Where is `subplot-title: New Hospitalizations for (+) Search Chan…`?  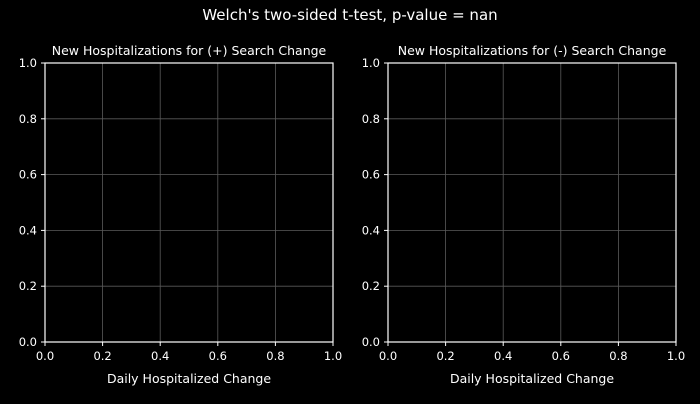 subplot-title: New Hospitalizations for (+) Search Chan… is located at coordinates (189, 50).